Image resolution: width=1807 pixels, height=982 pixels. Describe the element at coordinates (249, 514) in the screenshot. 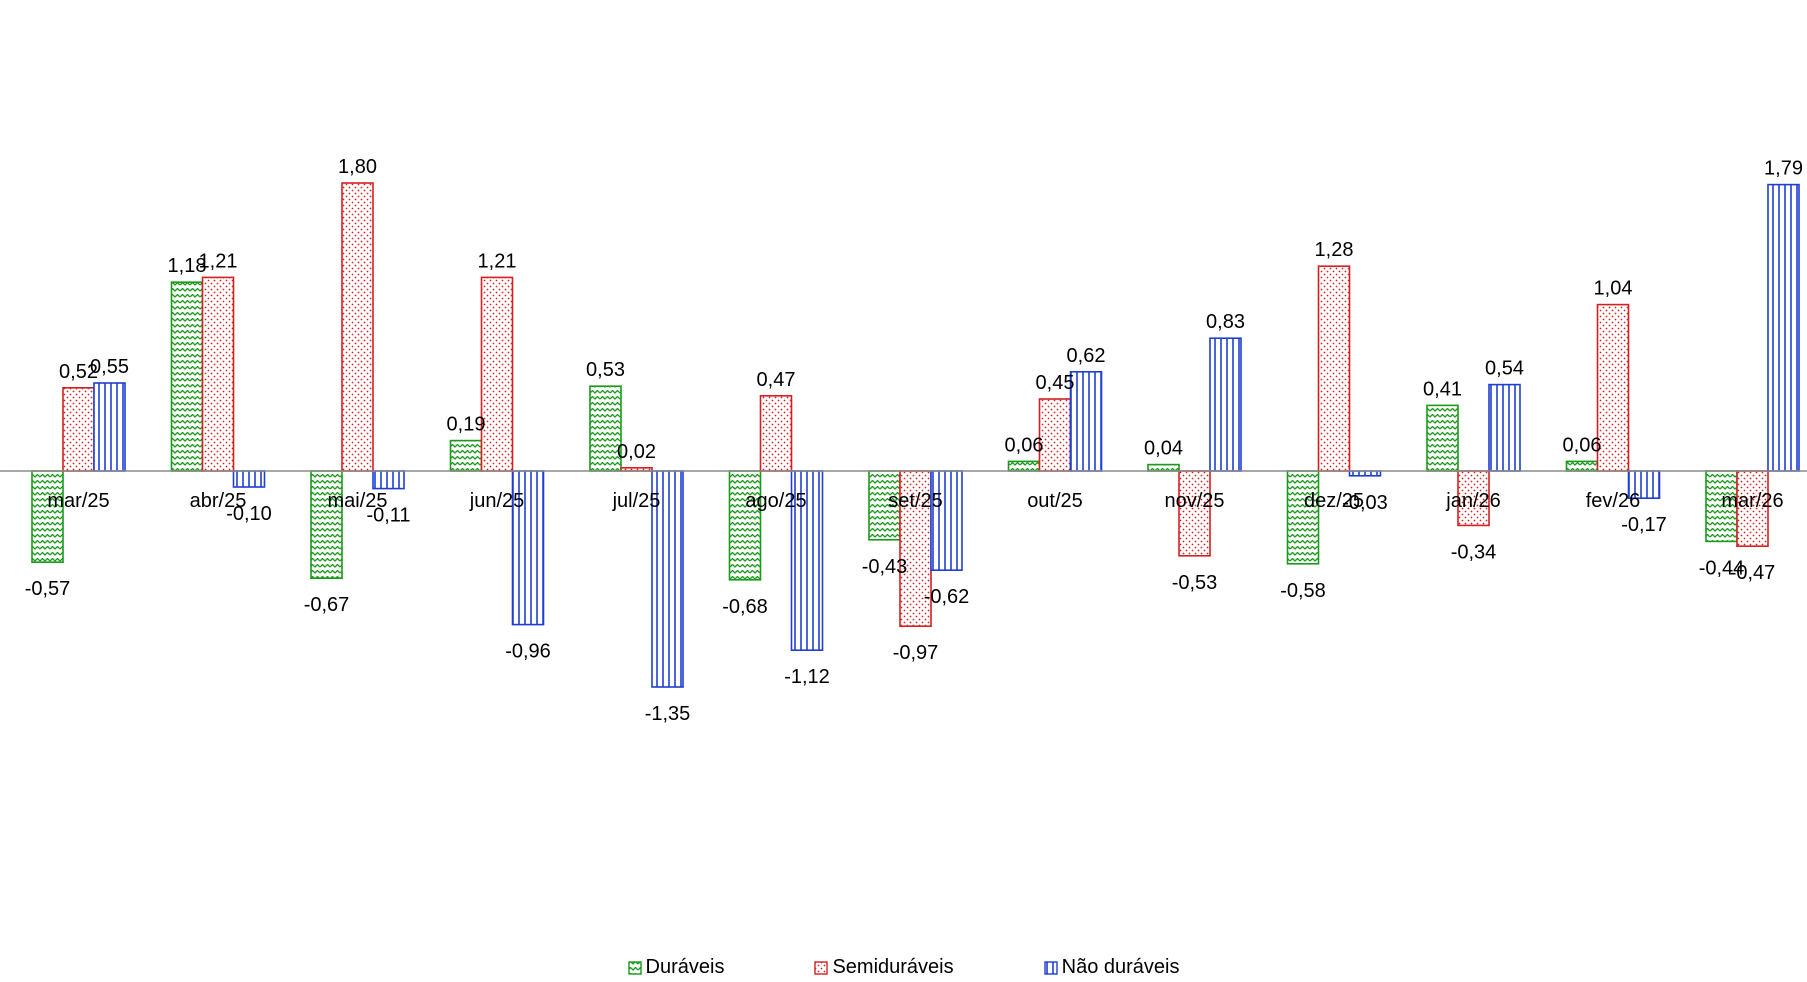

I see `data-label-3-2: -0,10` at that location.